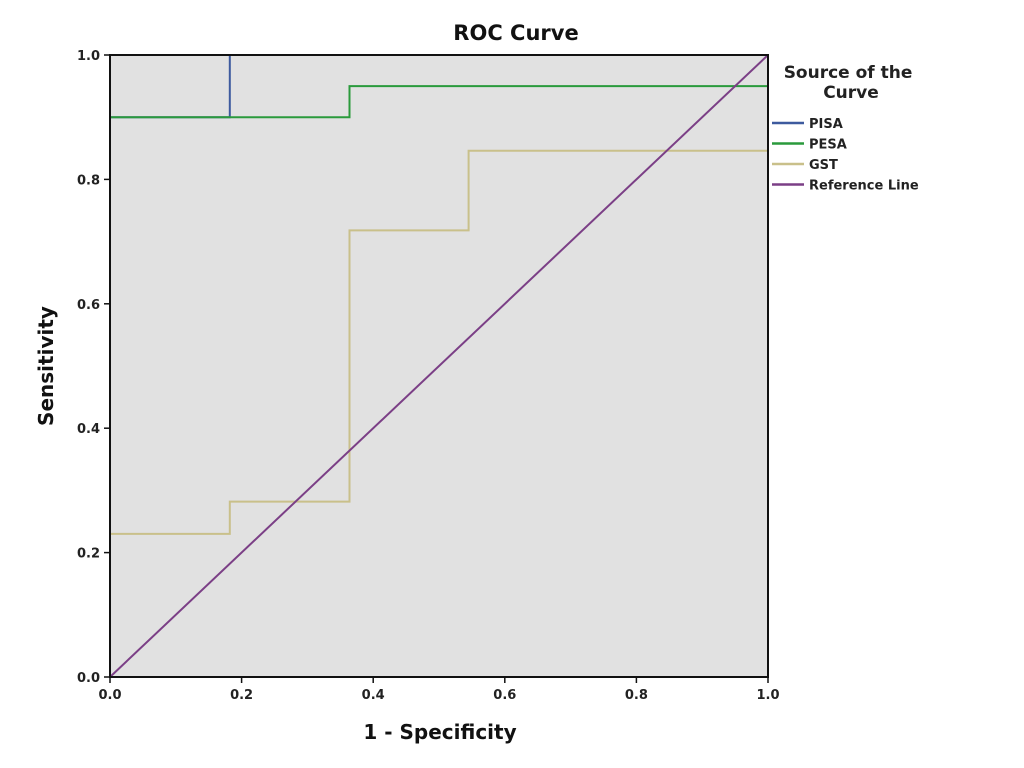  Describe the element at coordinates (848, 73) in the screenshot. I see `legend-title-line-1: Source of the` at that location.